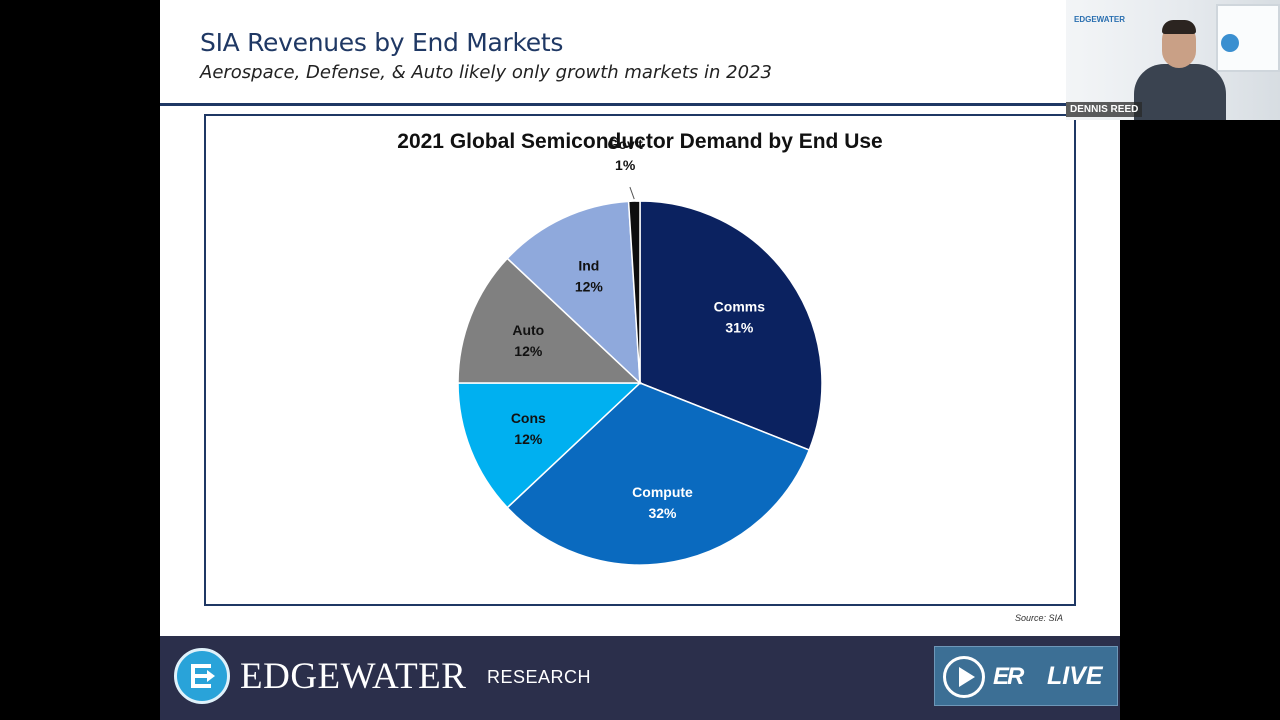 The width and height of the screenshot is (1280, 720). Describe the element at coordinates (1038, 618) in the screenshot. I see `source-note: Source: SIA` at that location.